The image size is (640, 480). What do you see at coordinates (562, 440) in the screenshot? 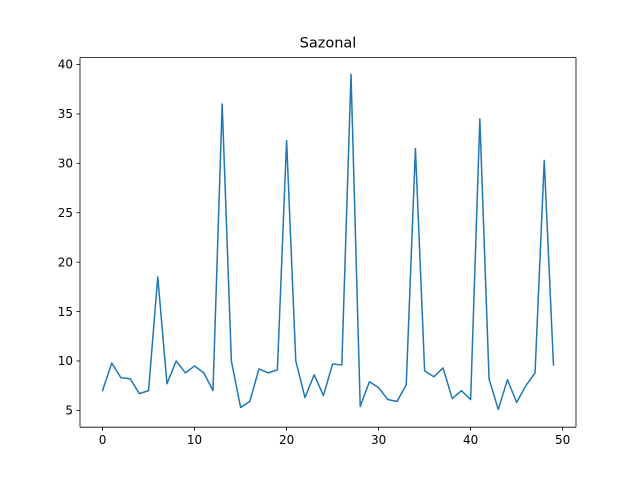
I see `x-tick-label: 50` at bounding box center [562, 440].